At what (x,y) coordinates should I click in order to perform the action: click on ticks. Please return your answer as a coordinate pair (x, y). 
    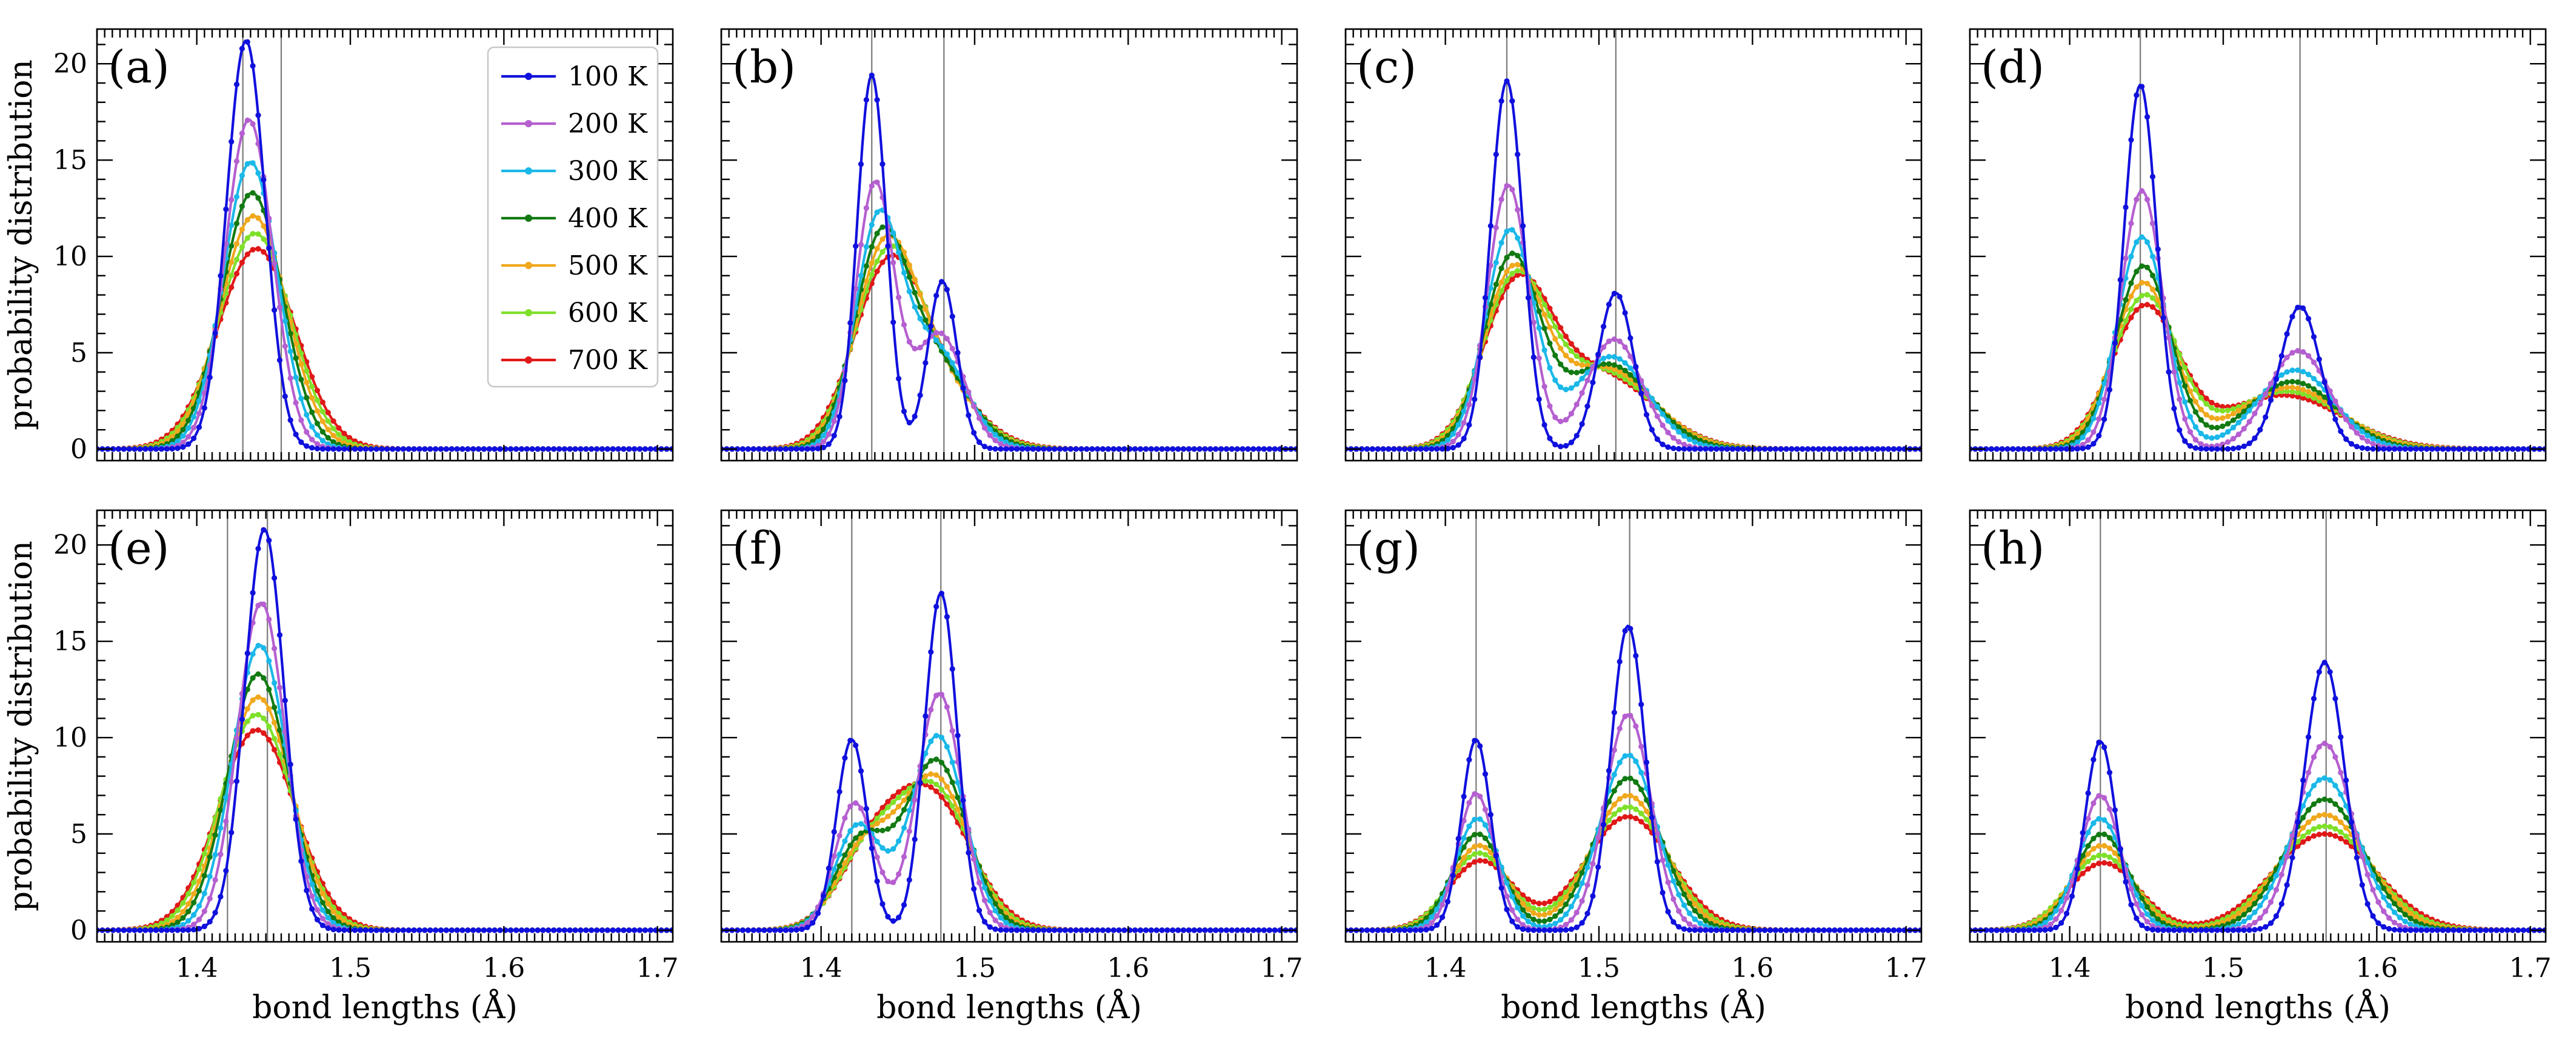
    Looking at the image, I should click on (384, 726).